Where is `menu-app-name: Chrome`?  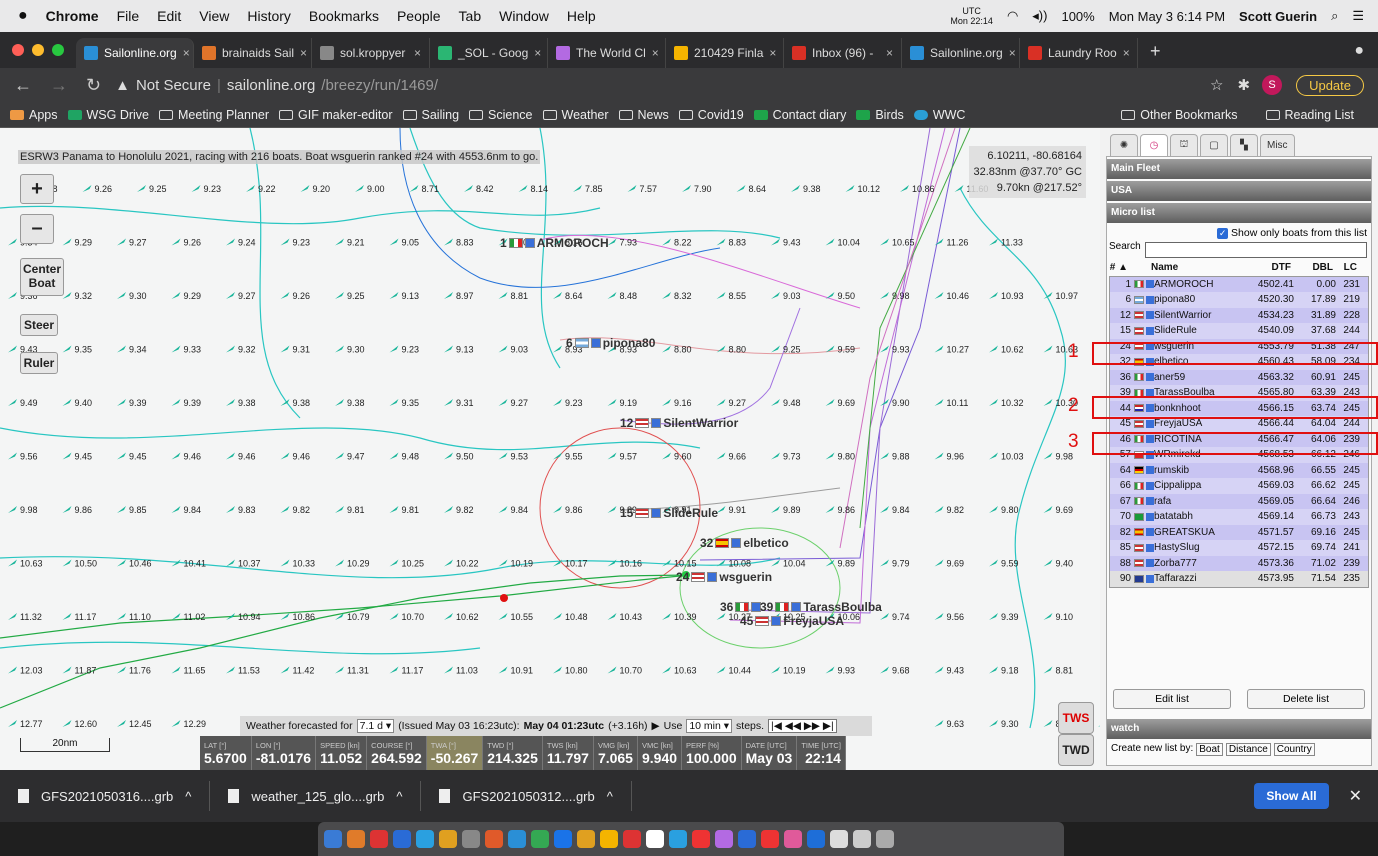 menu-app-name: Chrome is located at coordinates (72, 16).